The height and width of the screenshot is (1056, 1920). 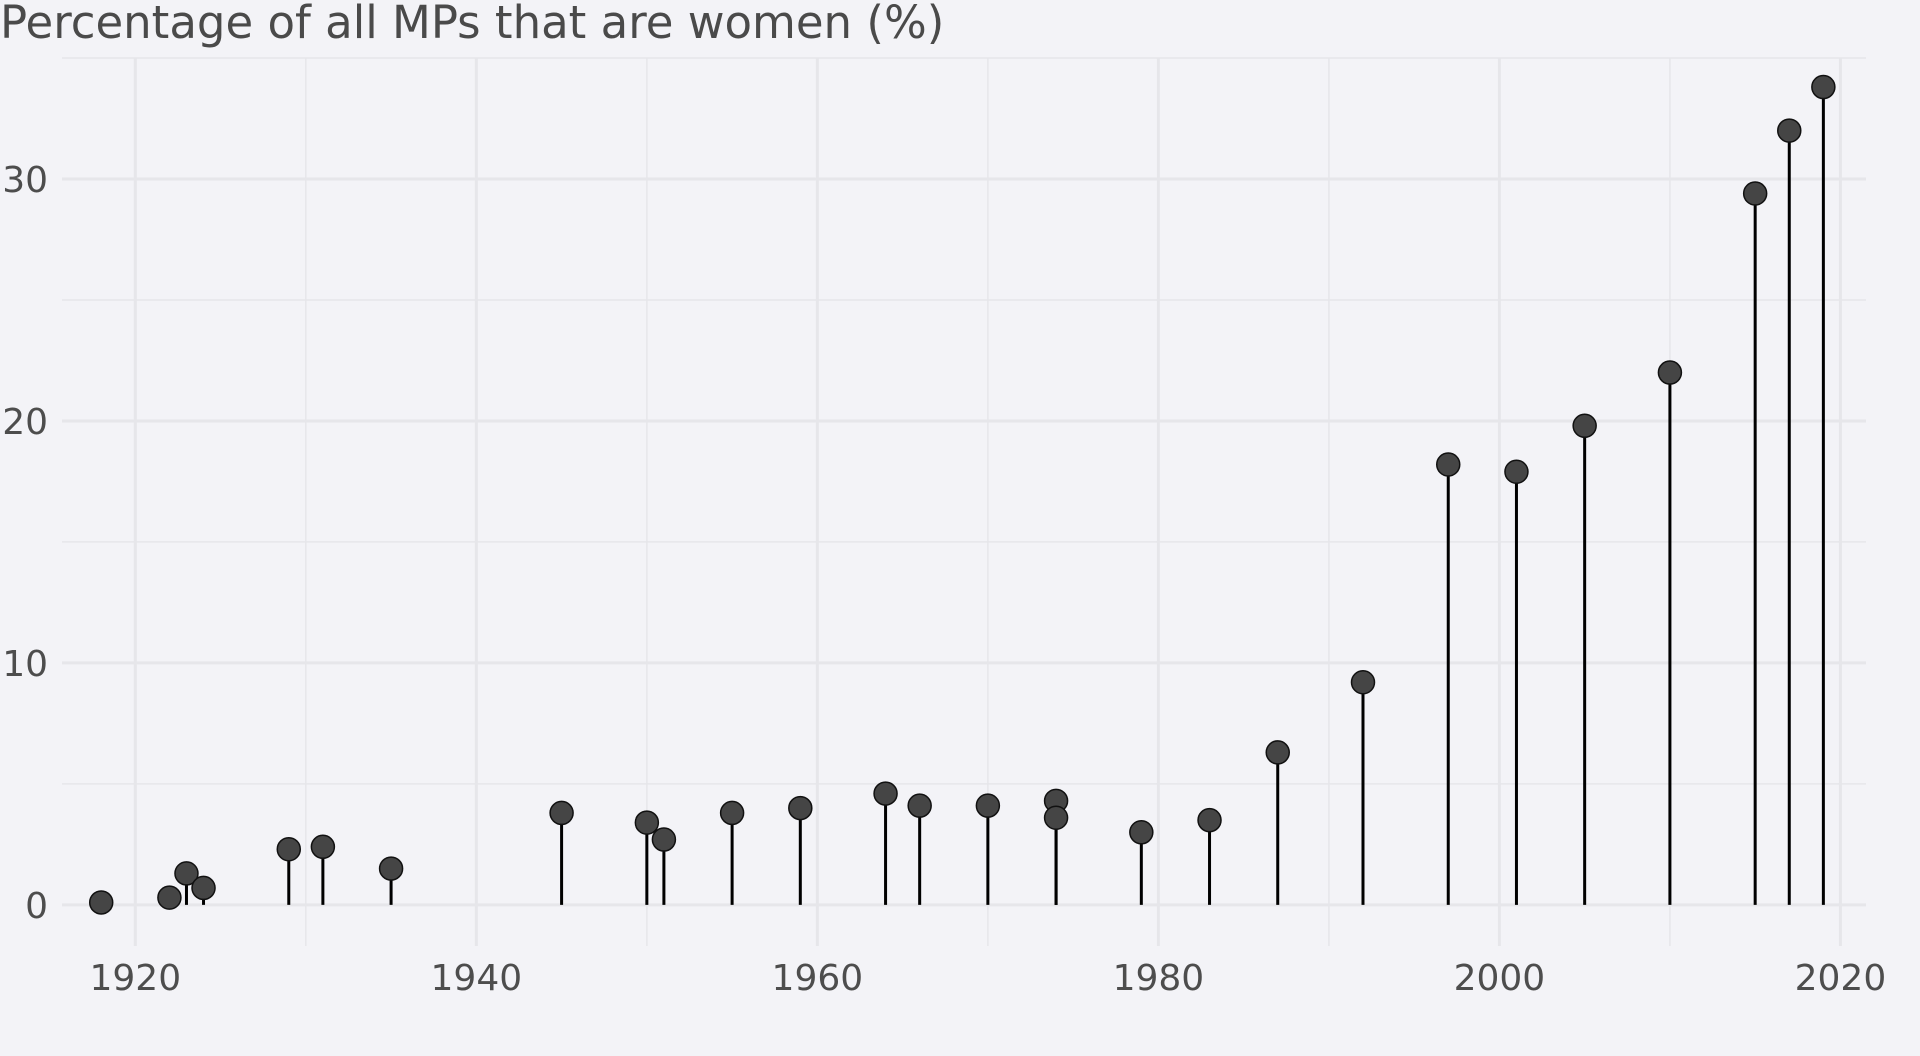 I want to click on y-tick-label: 10, so click(x=25, y=664).